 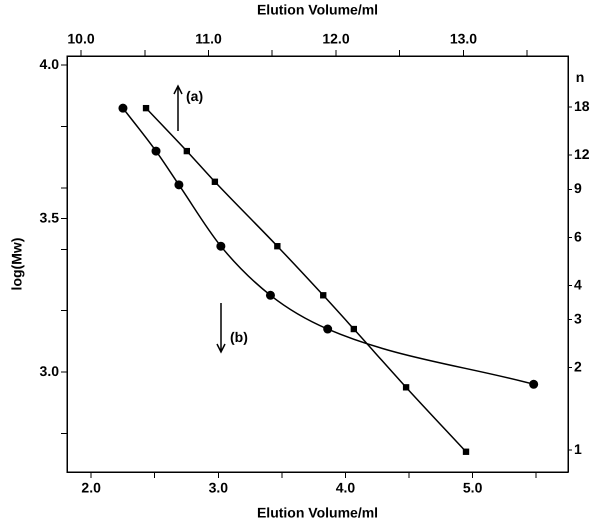 I want to click on y2-axis-title: n, so click(x=580, y=76).